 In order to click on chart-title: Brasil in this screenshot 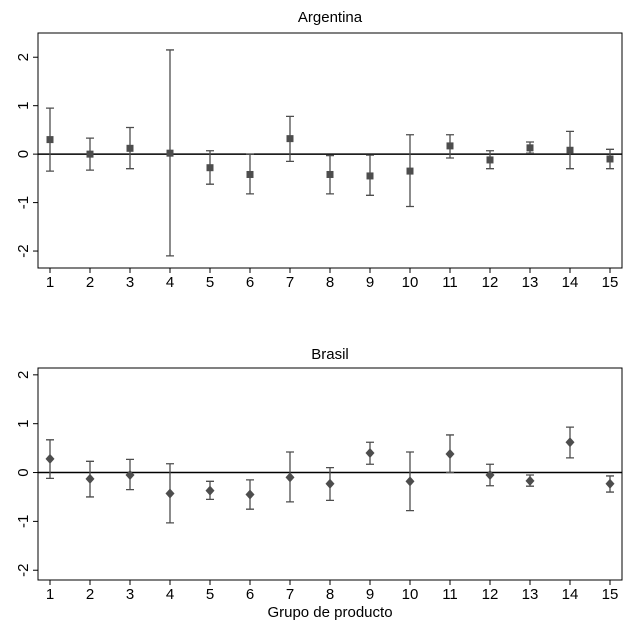, I will do `click(330, 354)`.